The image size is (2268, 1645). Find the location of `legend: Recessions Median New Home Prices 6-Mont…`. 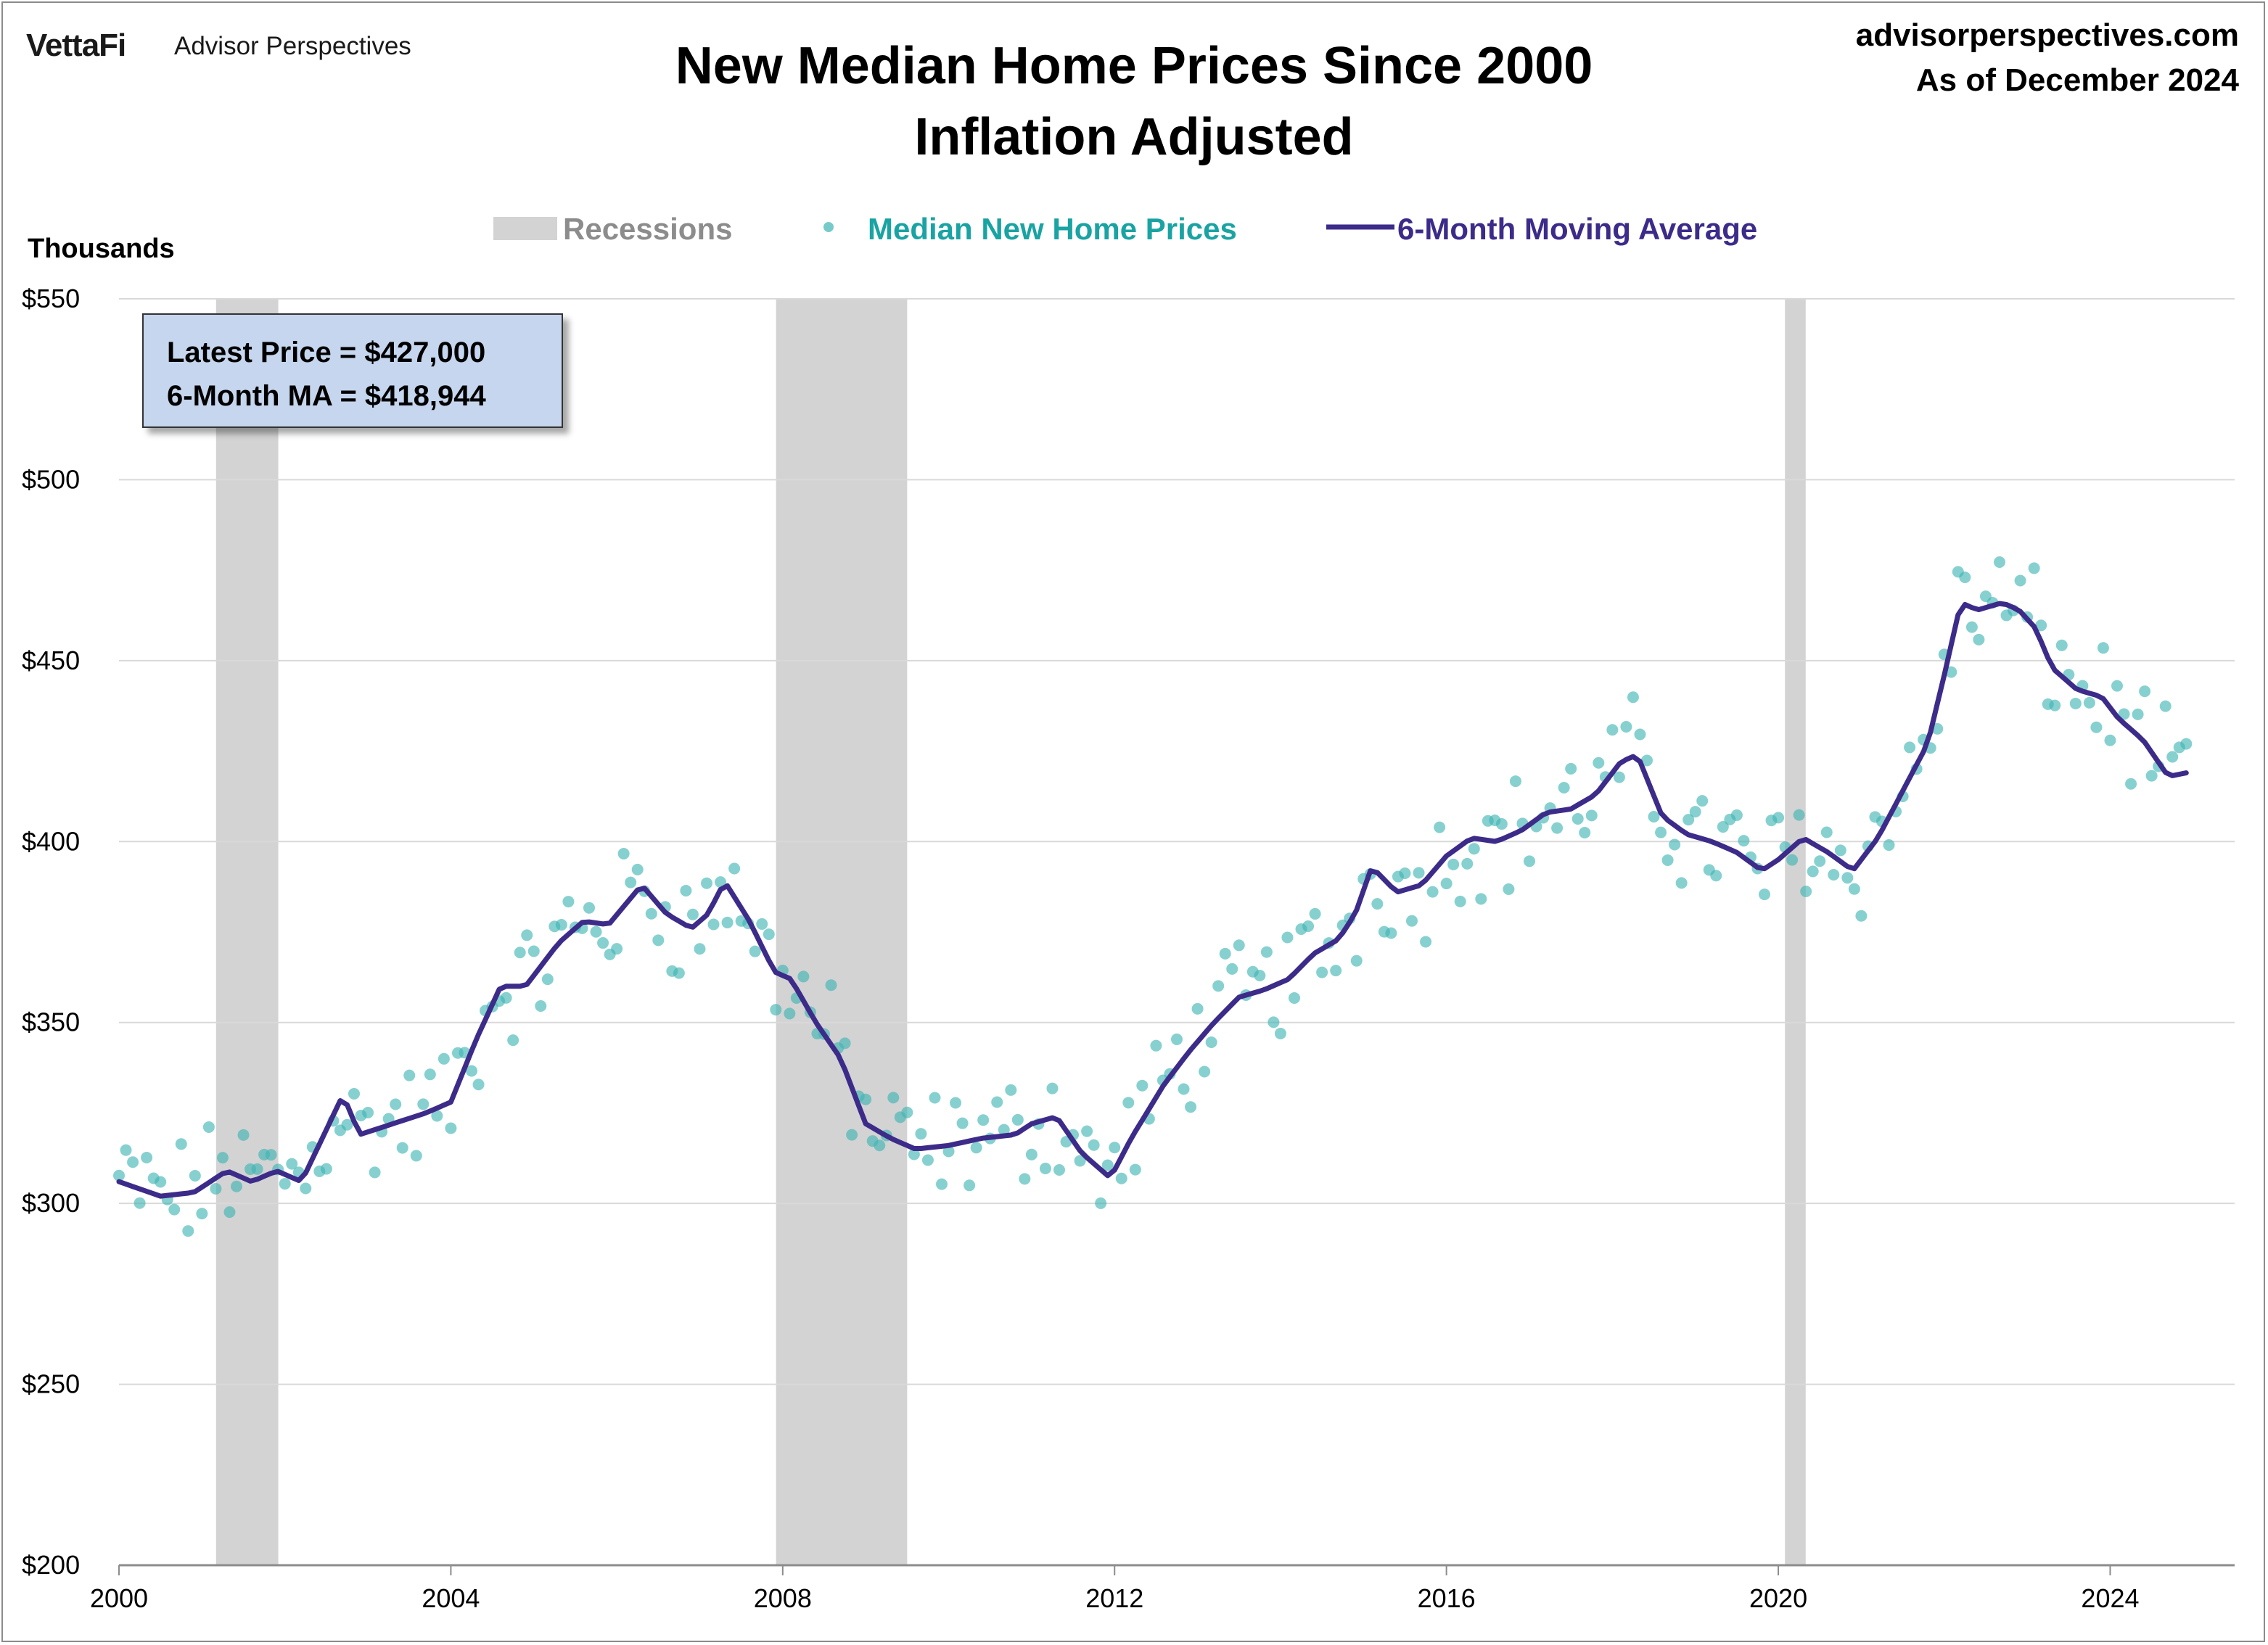

legend: Recessions Median New Home Prices 6-Mont… is located at coordinates (1125, 229).